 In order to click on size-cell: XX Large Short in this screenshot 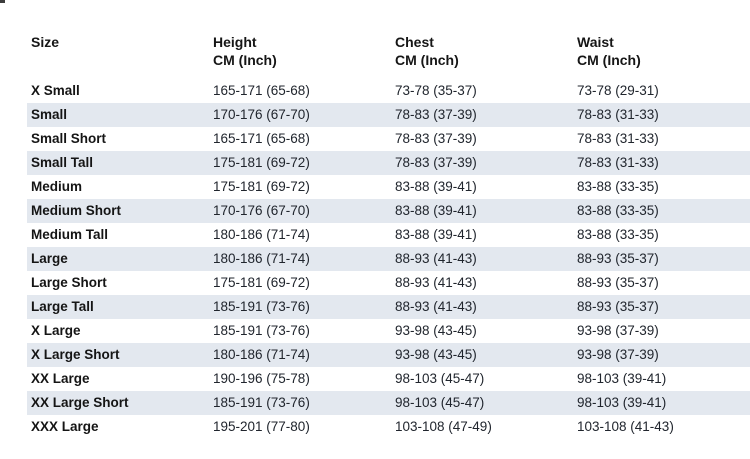, I will do `click(80, 402)`.